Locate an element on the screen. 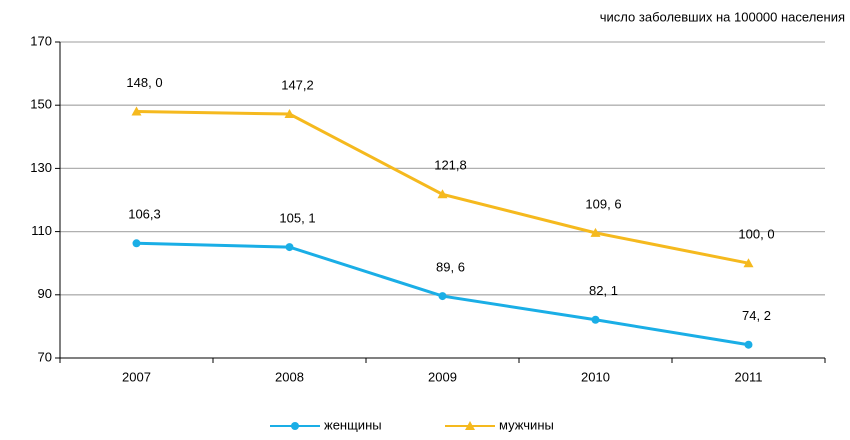 This screenshot has width=850, height=440. x-tick-label: 2010 is located at coordinates (595, 376).